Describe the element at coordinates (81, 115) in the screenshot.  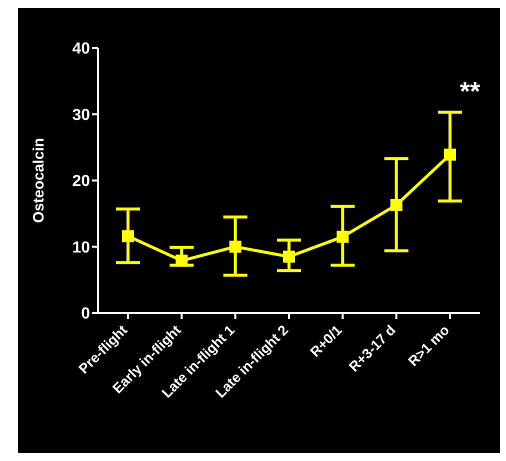
I see `y-tick-label: 30` at that location.